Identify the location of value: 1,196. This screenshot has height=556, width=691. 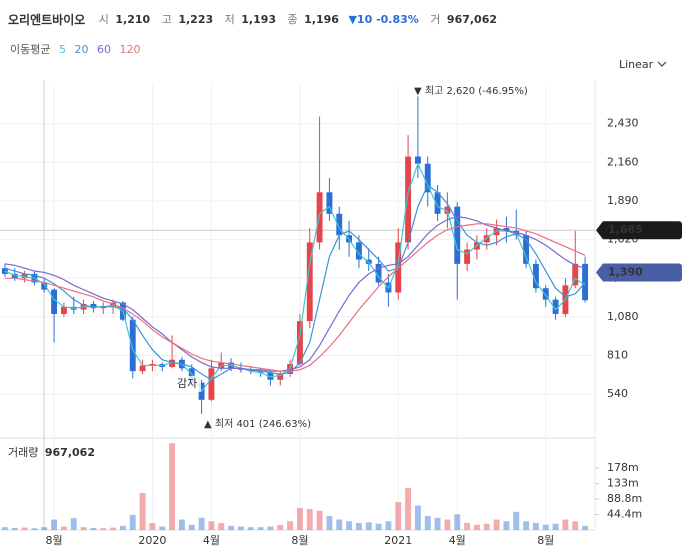
(321, 19).